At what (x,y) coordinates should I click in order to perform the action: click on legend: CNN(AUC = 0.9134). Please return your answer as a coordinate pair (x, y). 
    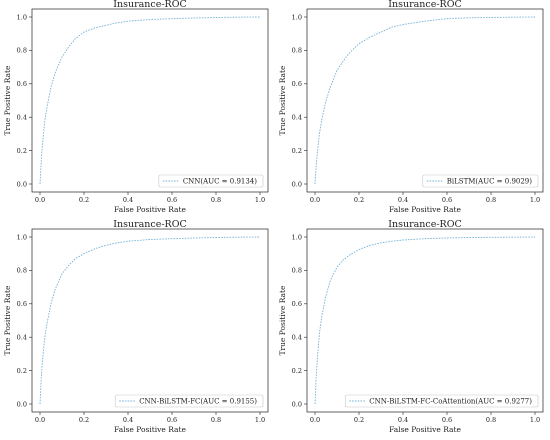
    Looking at the image, I should click on (211, 181).